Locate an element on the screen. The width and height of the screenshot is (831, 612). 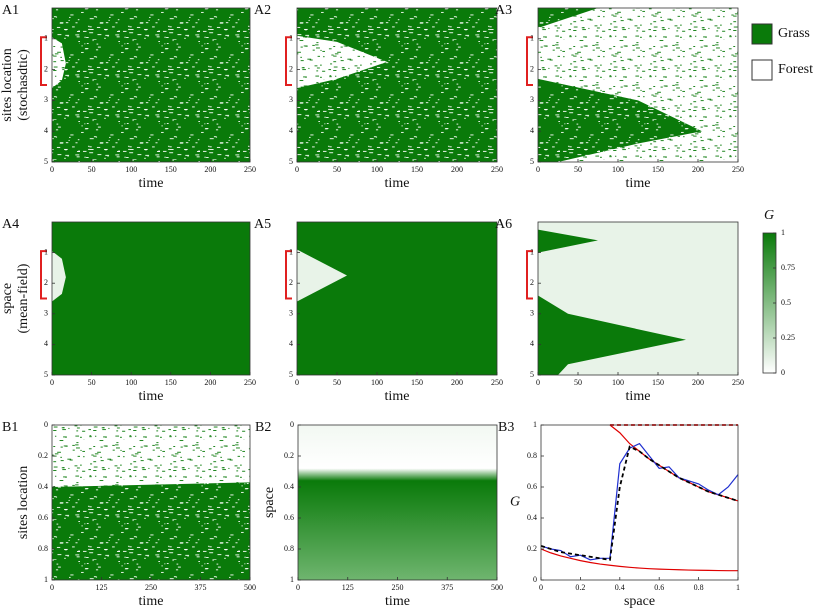
colorbar-tick-label: 1 is located at coordinates (783, 232).